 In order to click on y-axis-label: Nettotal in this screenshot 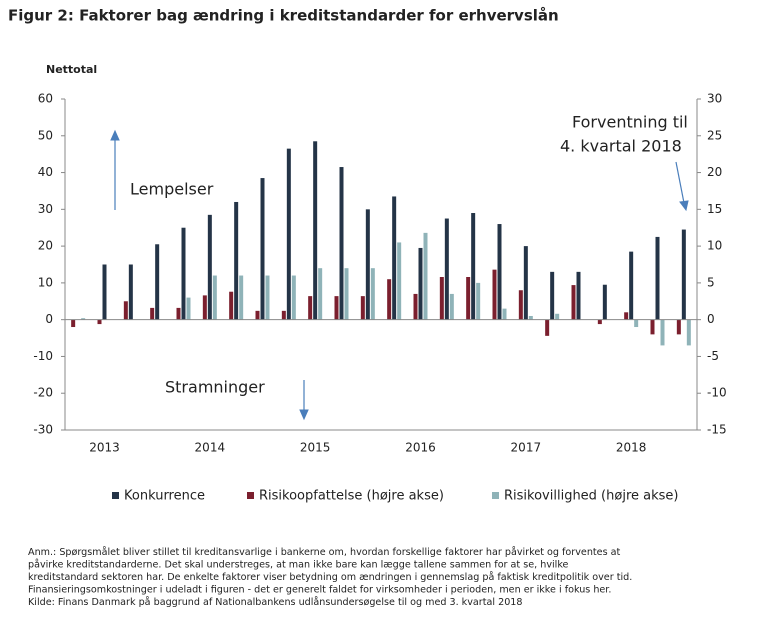, I will do `click(71, 69)`.